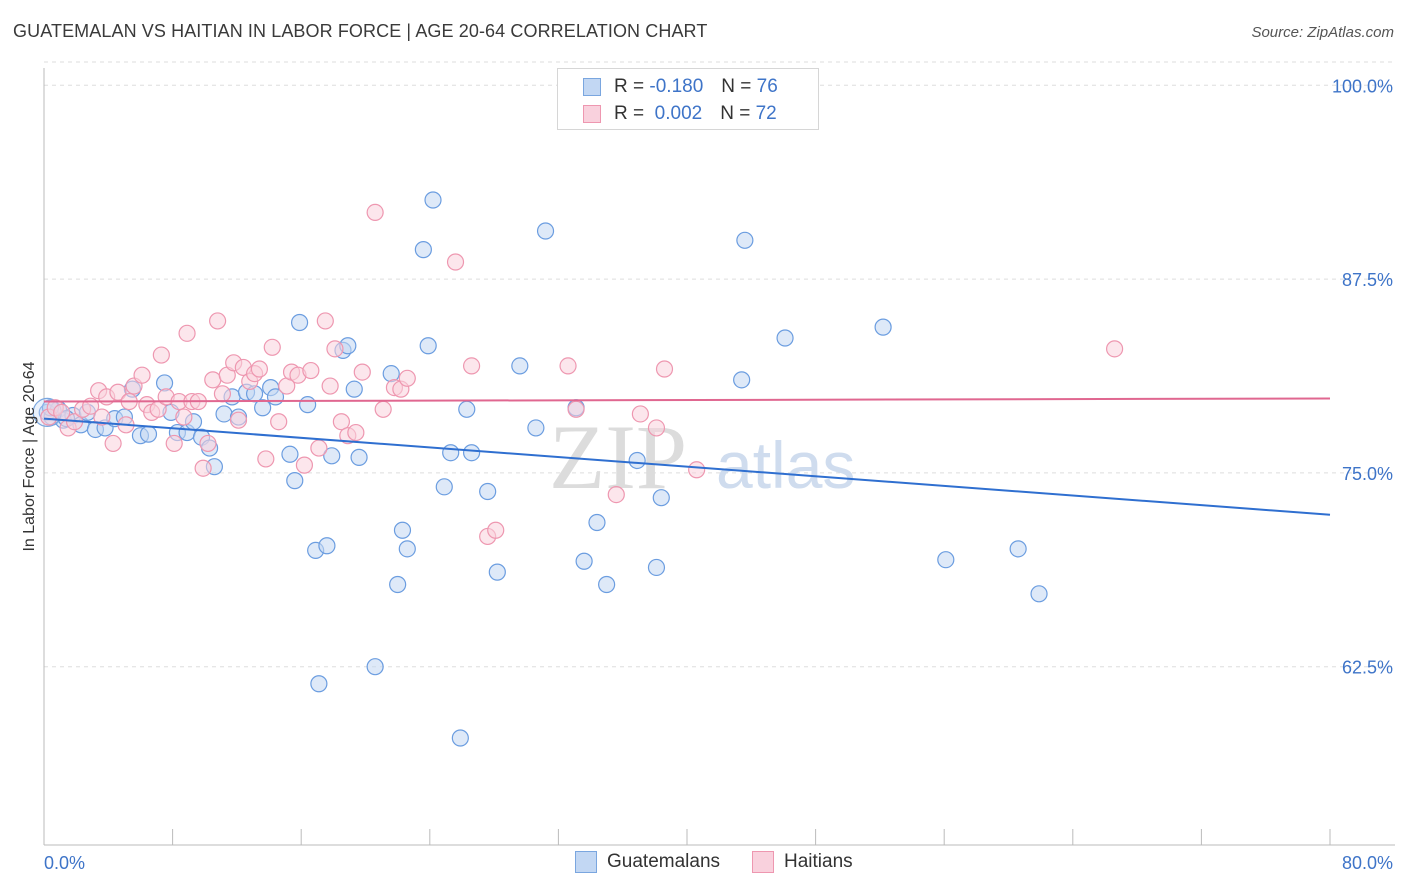  I want to click on y-tick-label: 62.5%, so click(1367, 668).